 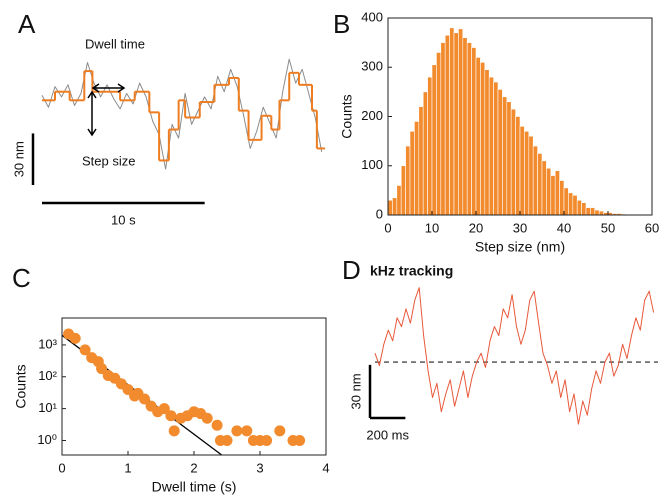 What do you see at coordinates (127, 467) in the screenshot?
I see `x-tick-label: 1` at bounding box center [127, 467].